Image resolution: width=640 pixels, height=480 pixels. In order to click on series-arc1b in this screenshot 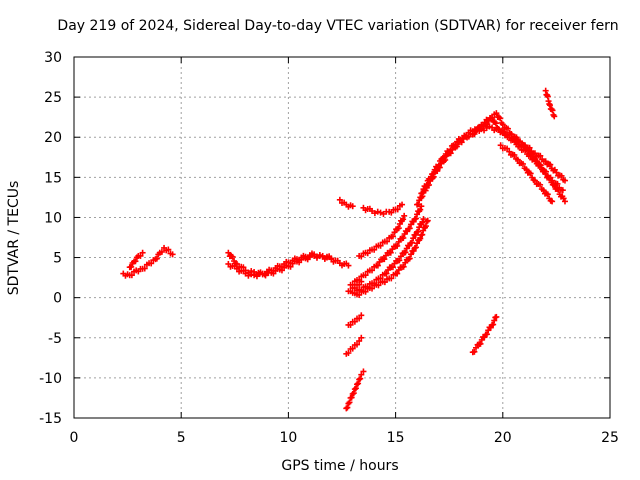, I will do `click(136, 260)`.